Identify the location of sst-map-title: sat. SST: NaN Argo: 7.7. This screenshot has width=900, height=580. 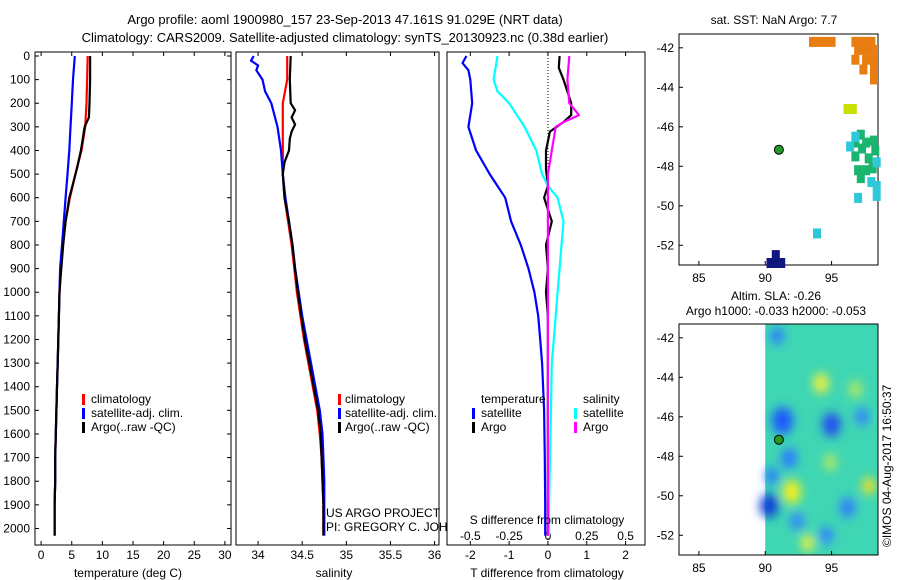
(774, 20).